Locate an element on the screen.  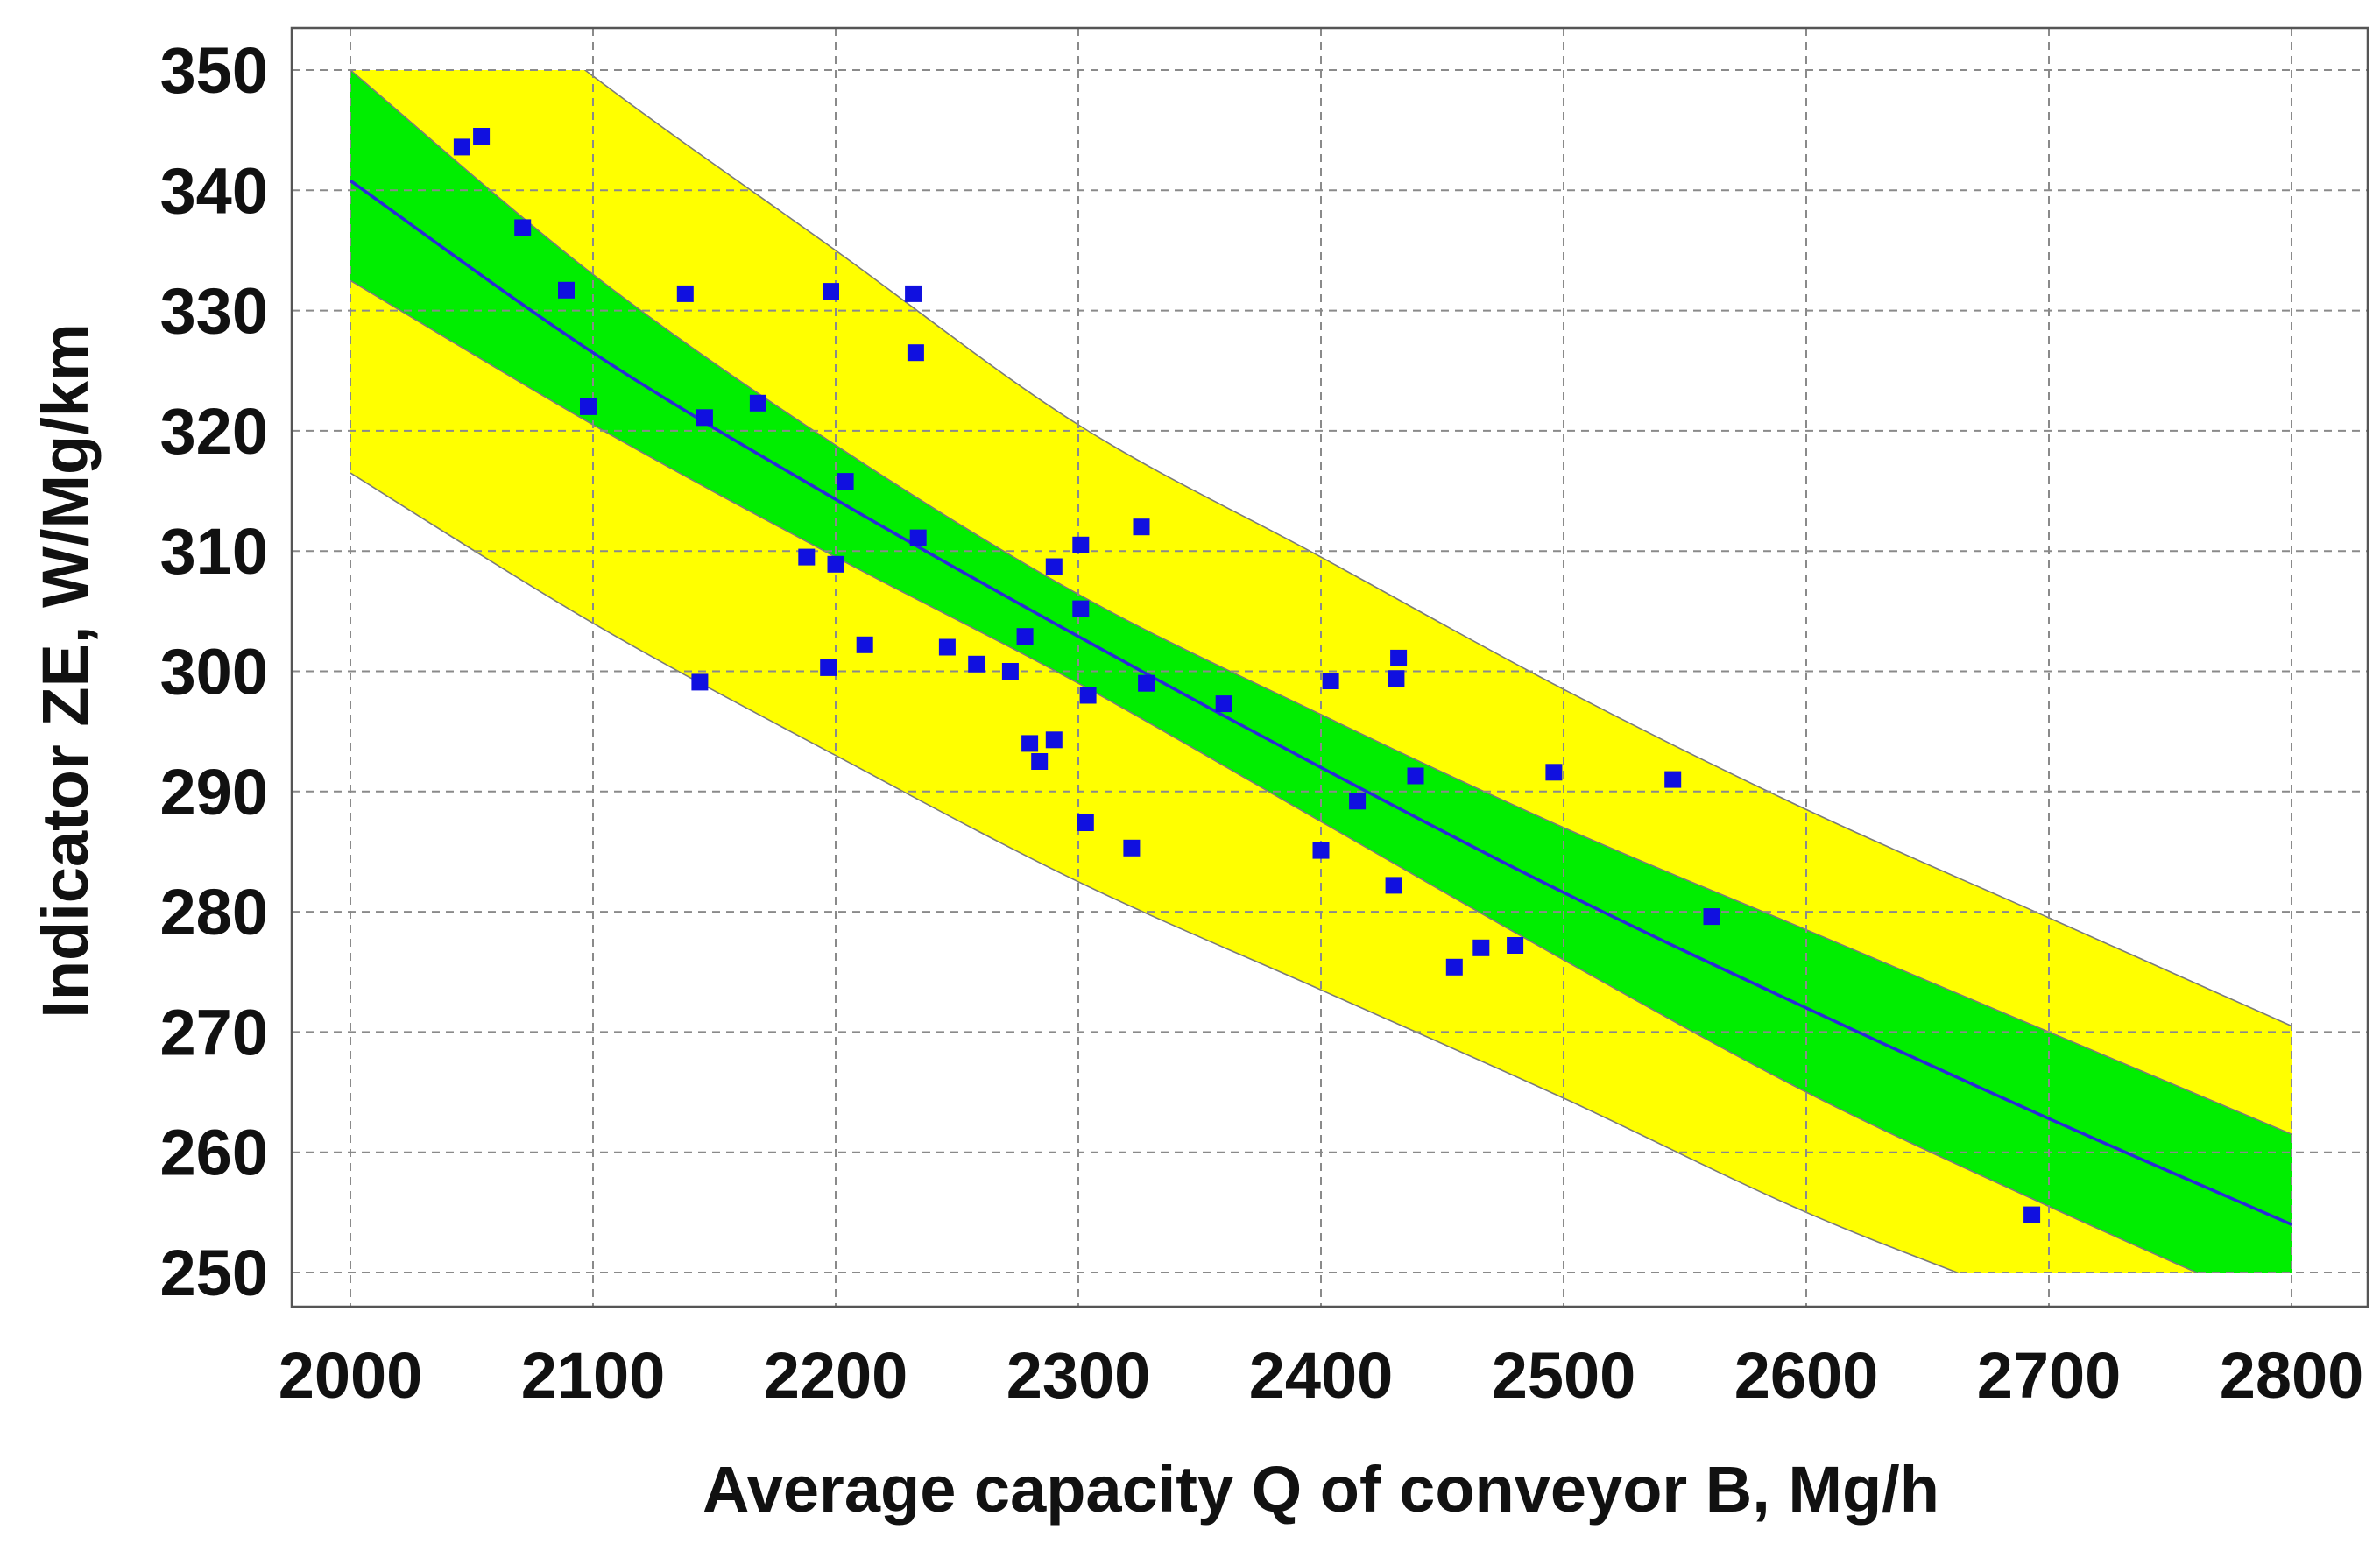
y-tick-label: 340 is located at coordinates (214, 190).